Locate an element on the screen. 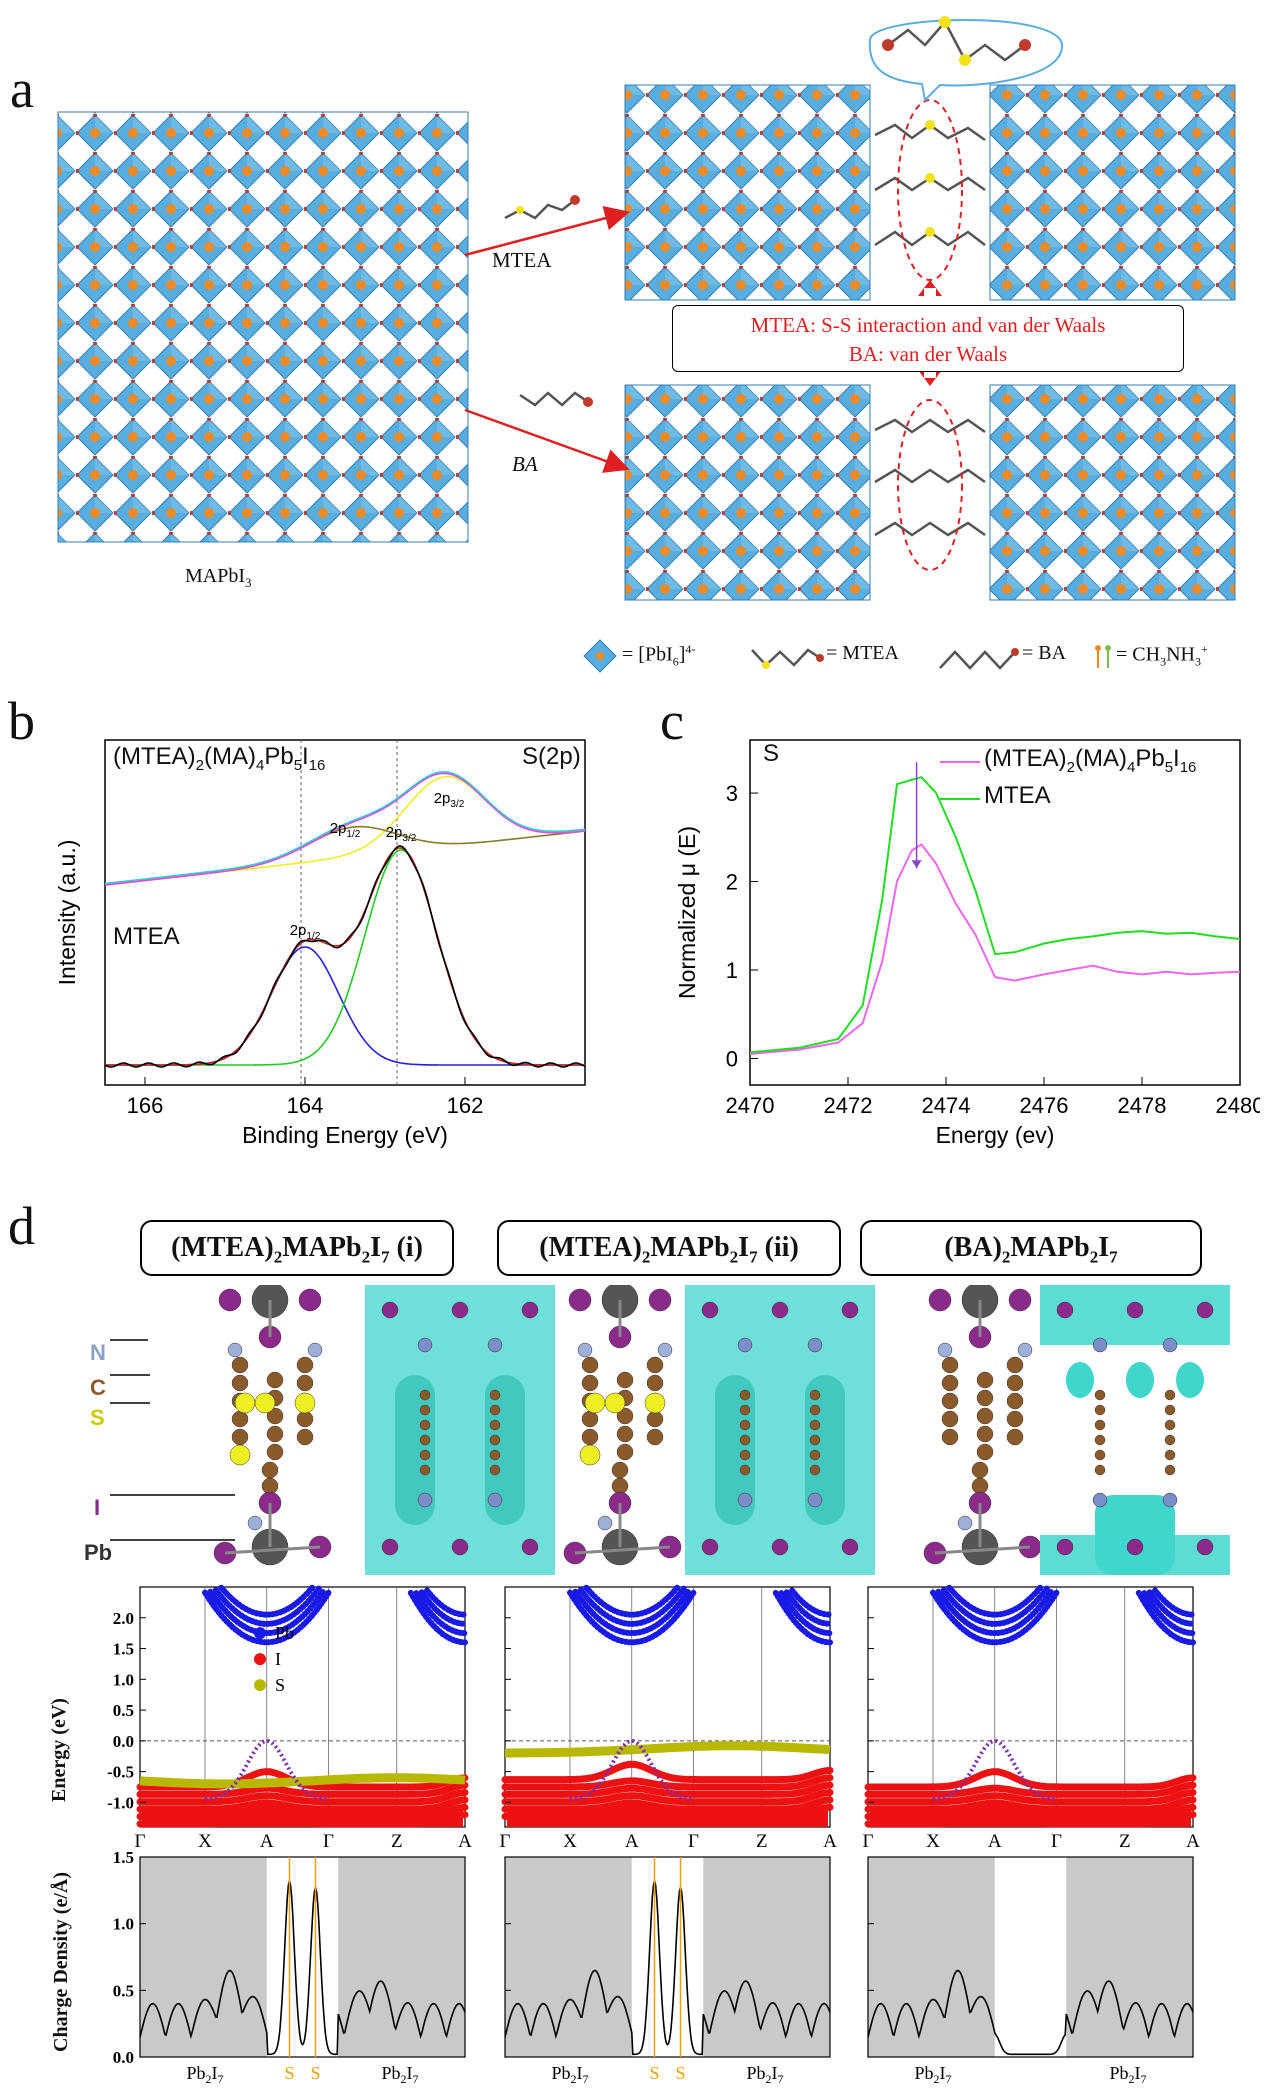 This screenshot has width=1269, height=2099. band-i-fill is located at coordinates (1030, 1816).